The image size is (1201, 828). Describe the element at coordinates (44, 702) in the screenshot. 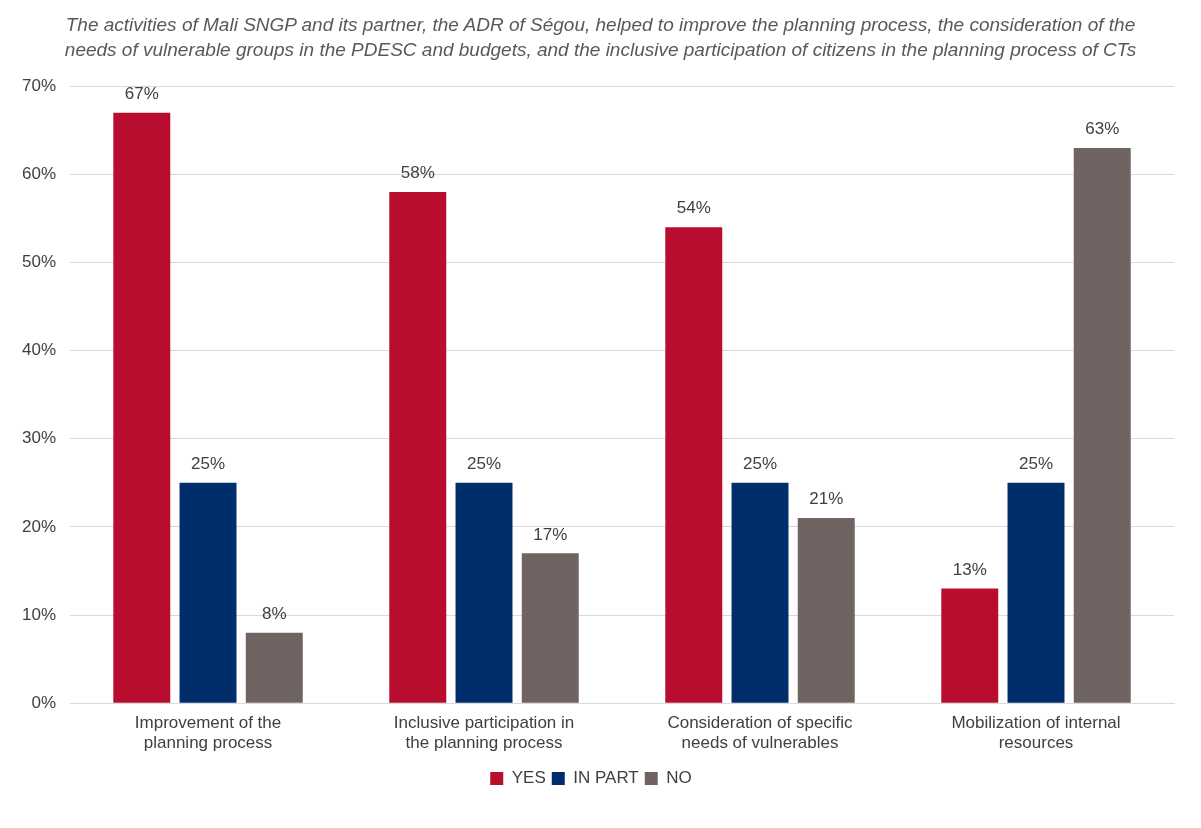

I see `y-tick-label: 0%` at that location.